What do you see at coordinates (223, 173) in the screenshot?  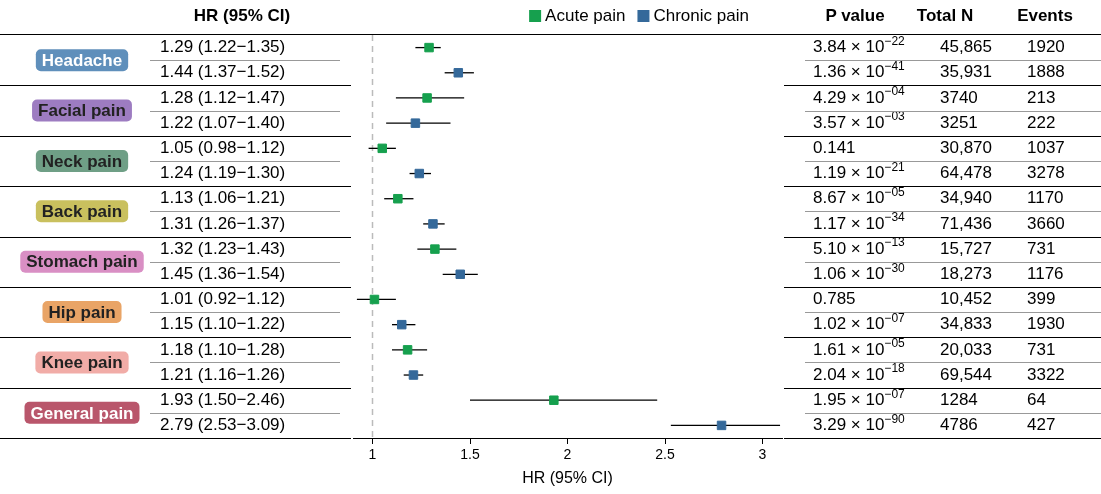 I see `y-tick-label: 1.24 (1.19−1.30)` at bounding box center [223, 173].